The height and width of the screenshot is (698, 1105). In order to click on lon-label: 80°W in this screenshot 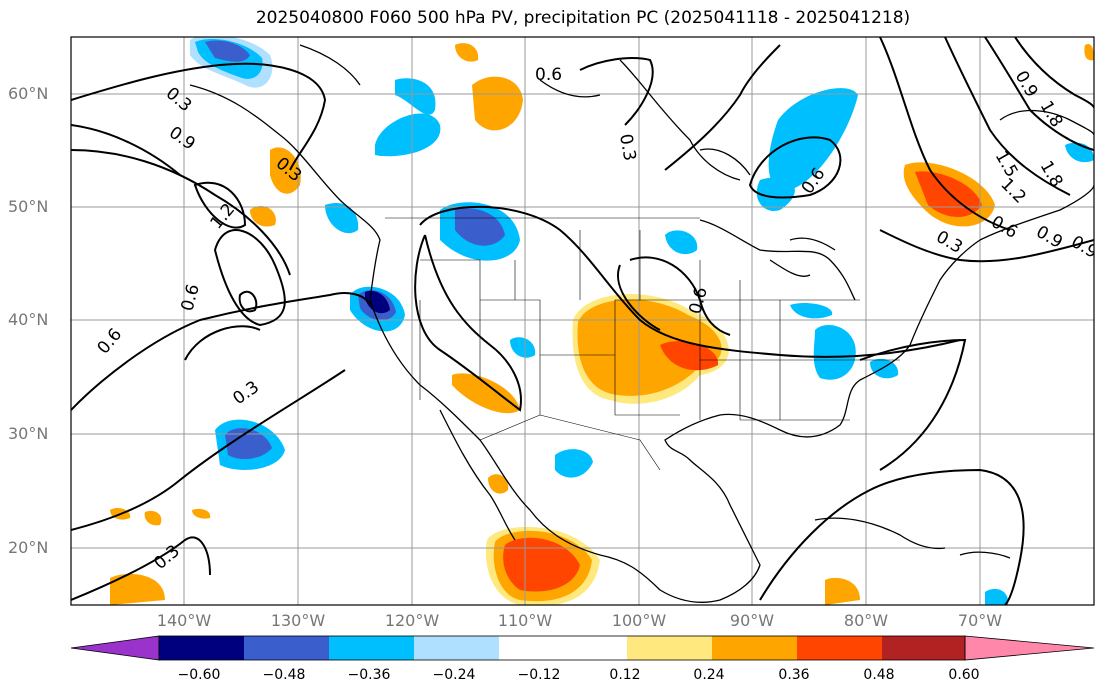, I will do `click(866, 620)`.